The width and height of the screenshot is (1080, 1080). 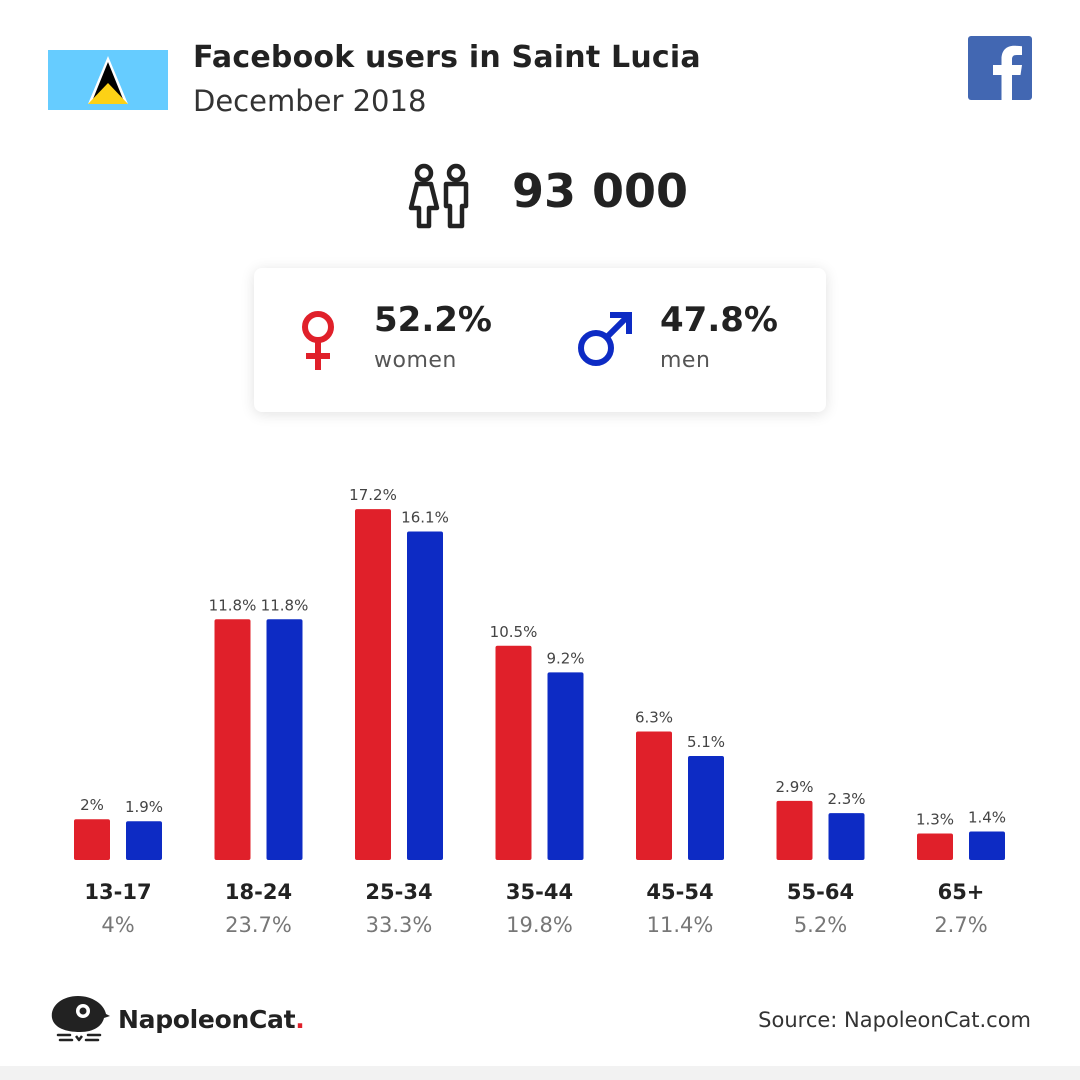 What do you see at coordinates (399, 925) in the screenshot?
I see `age-group-total: 33.3%` at bounding box center [399, 925].